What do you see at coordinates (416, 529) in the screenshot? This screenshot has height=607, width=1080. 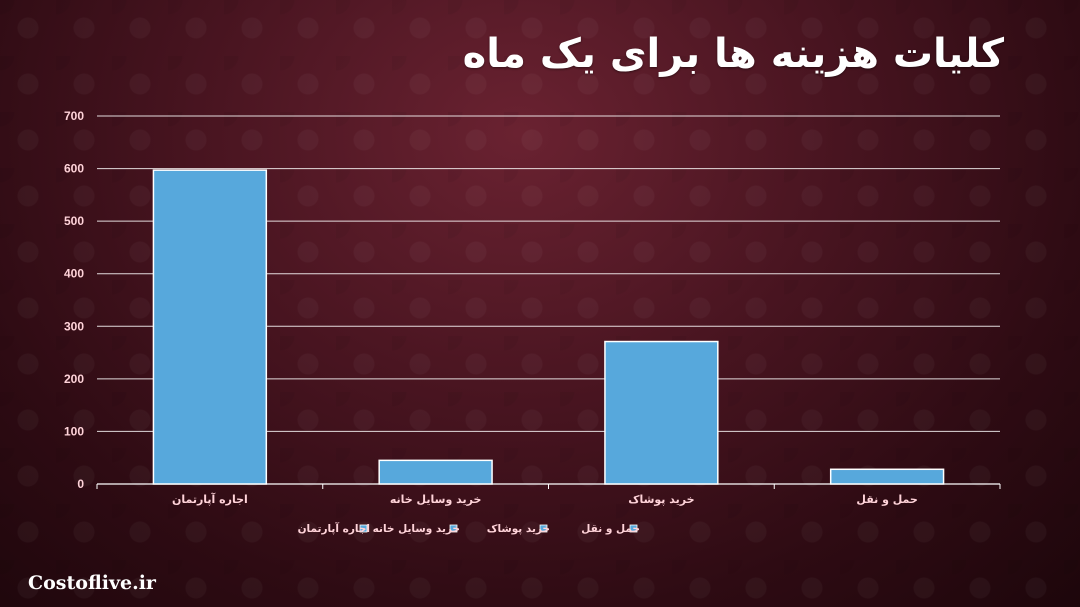 I see `legend-label: خرید وسایل خانه` at bounding box center [416, 529].